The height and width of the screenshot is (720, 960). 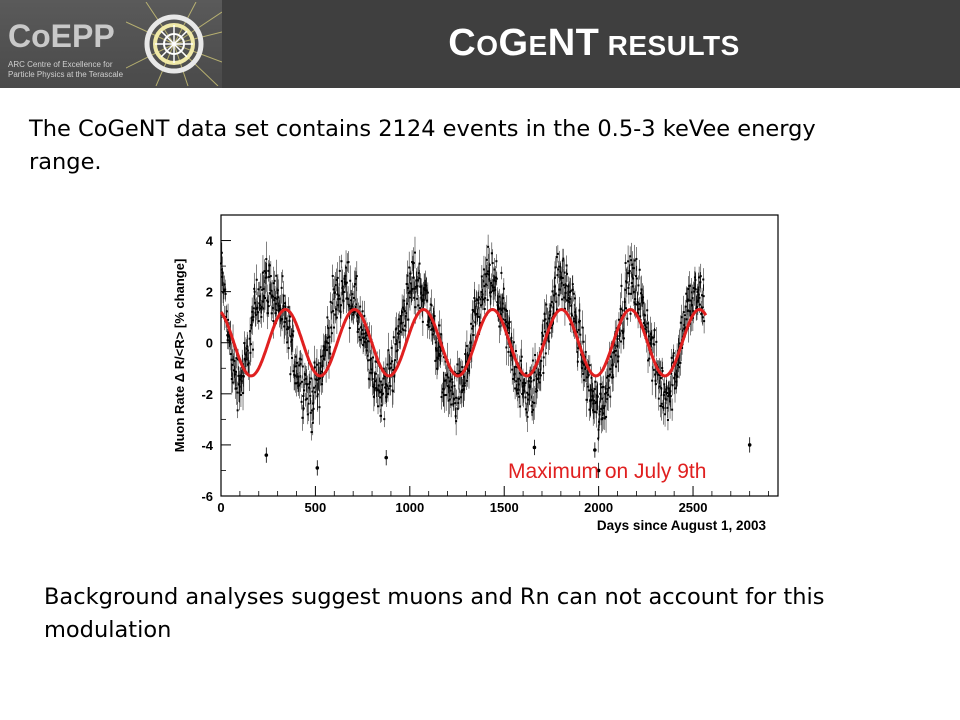 I want to click on outlier-point, so click(x=266, y=455).